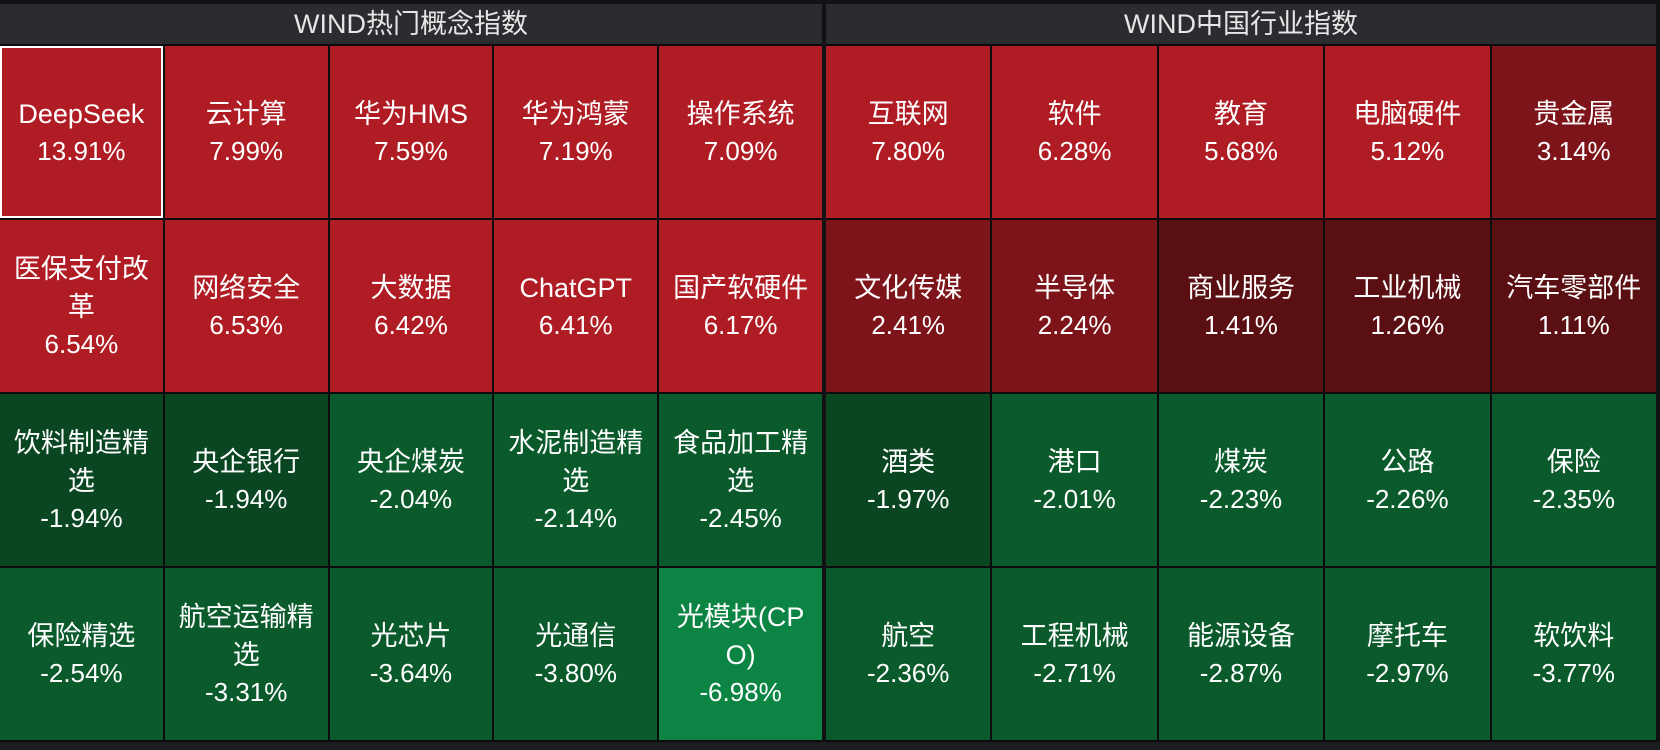  I want to click on tile-name: 大数据, so click(411, 288).